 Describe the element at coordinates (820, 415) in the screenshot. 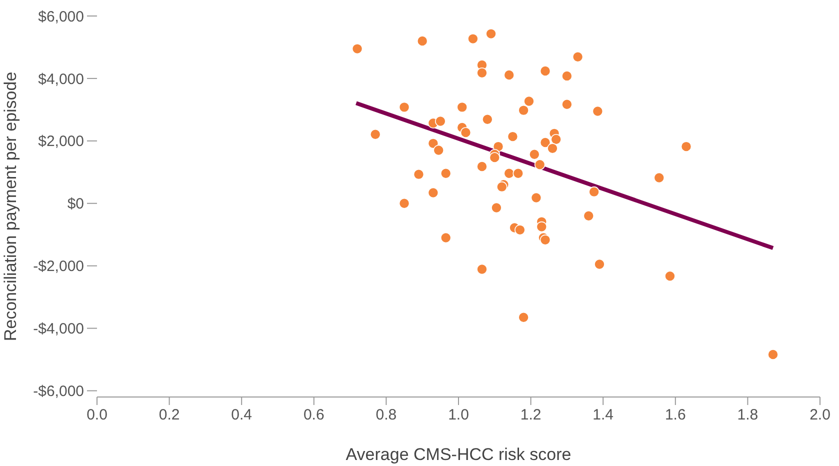

I see `x-tick-label: 2.0` at that location.